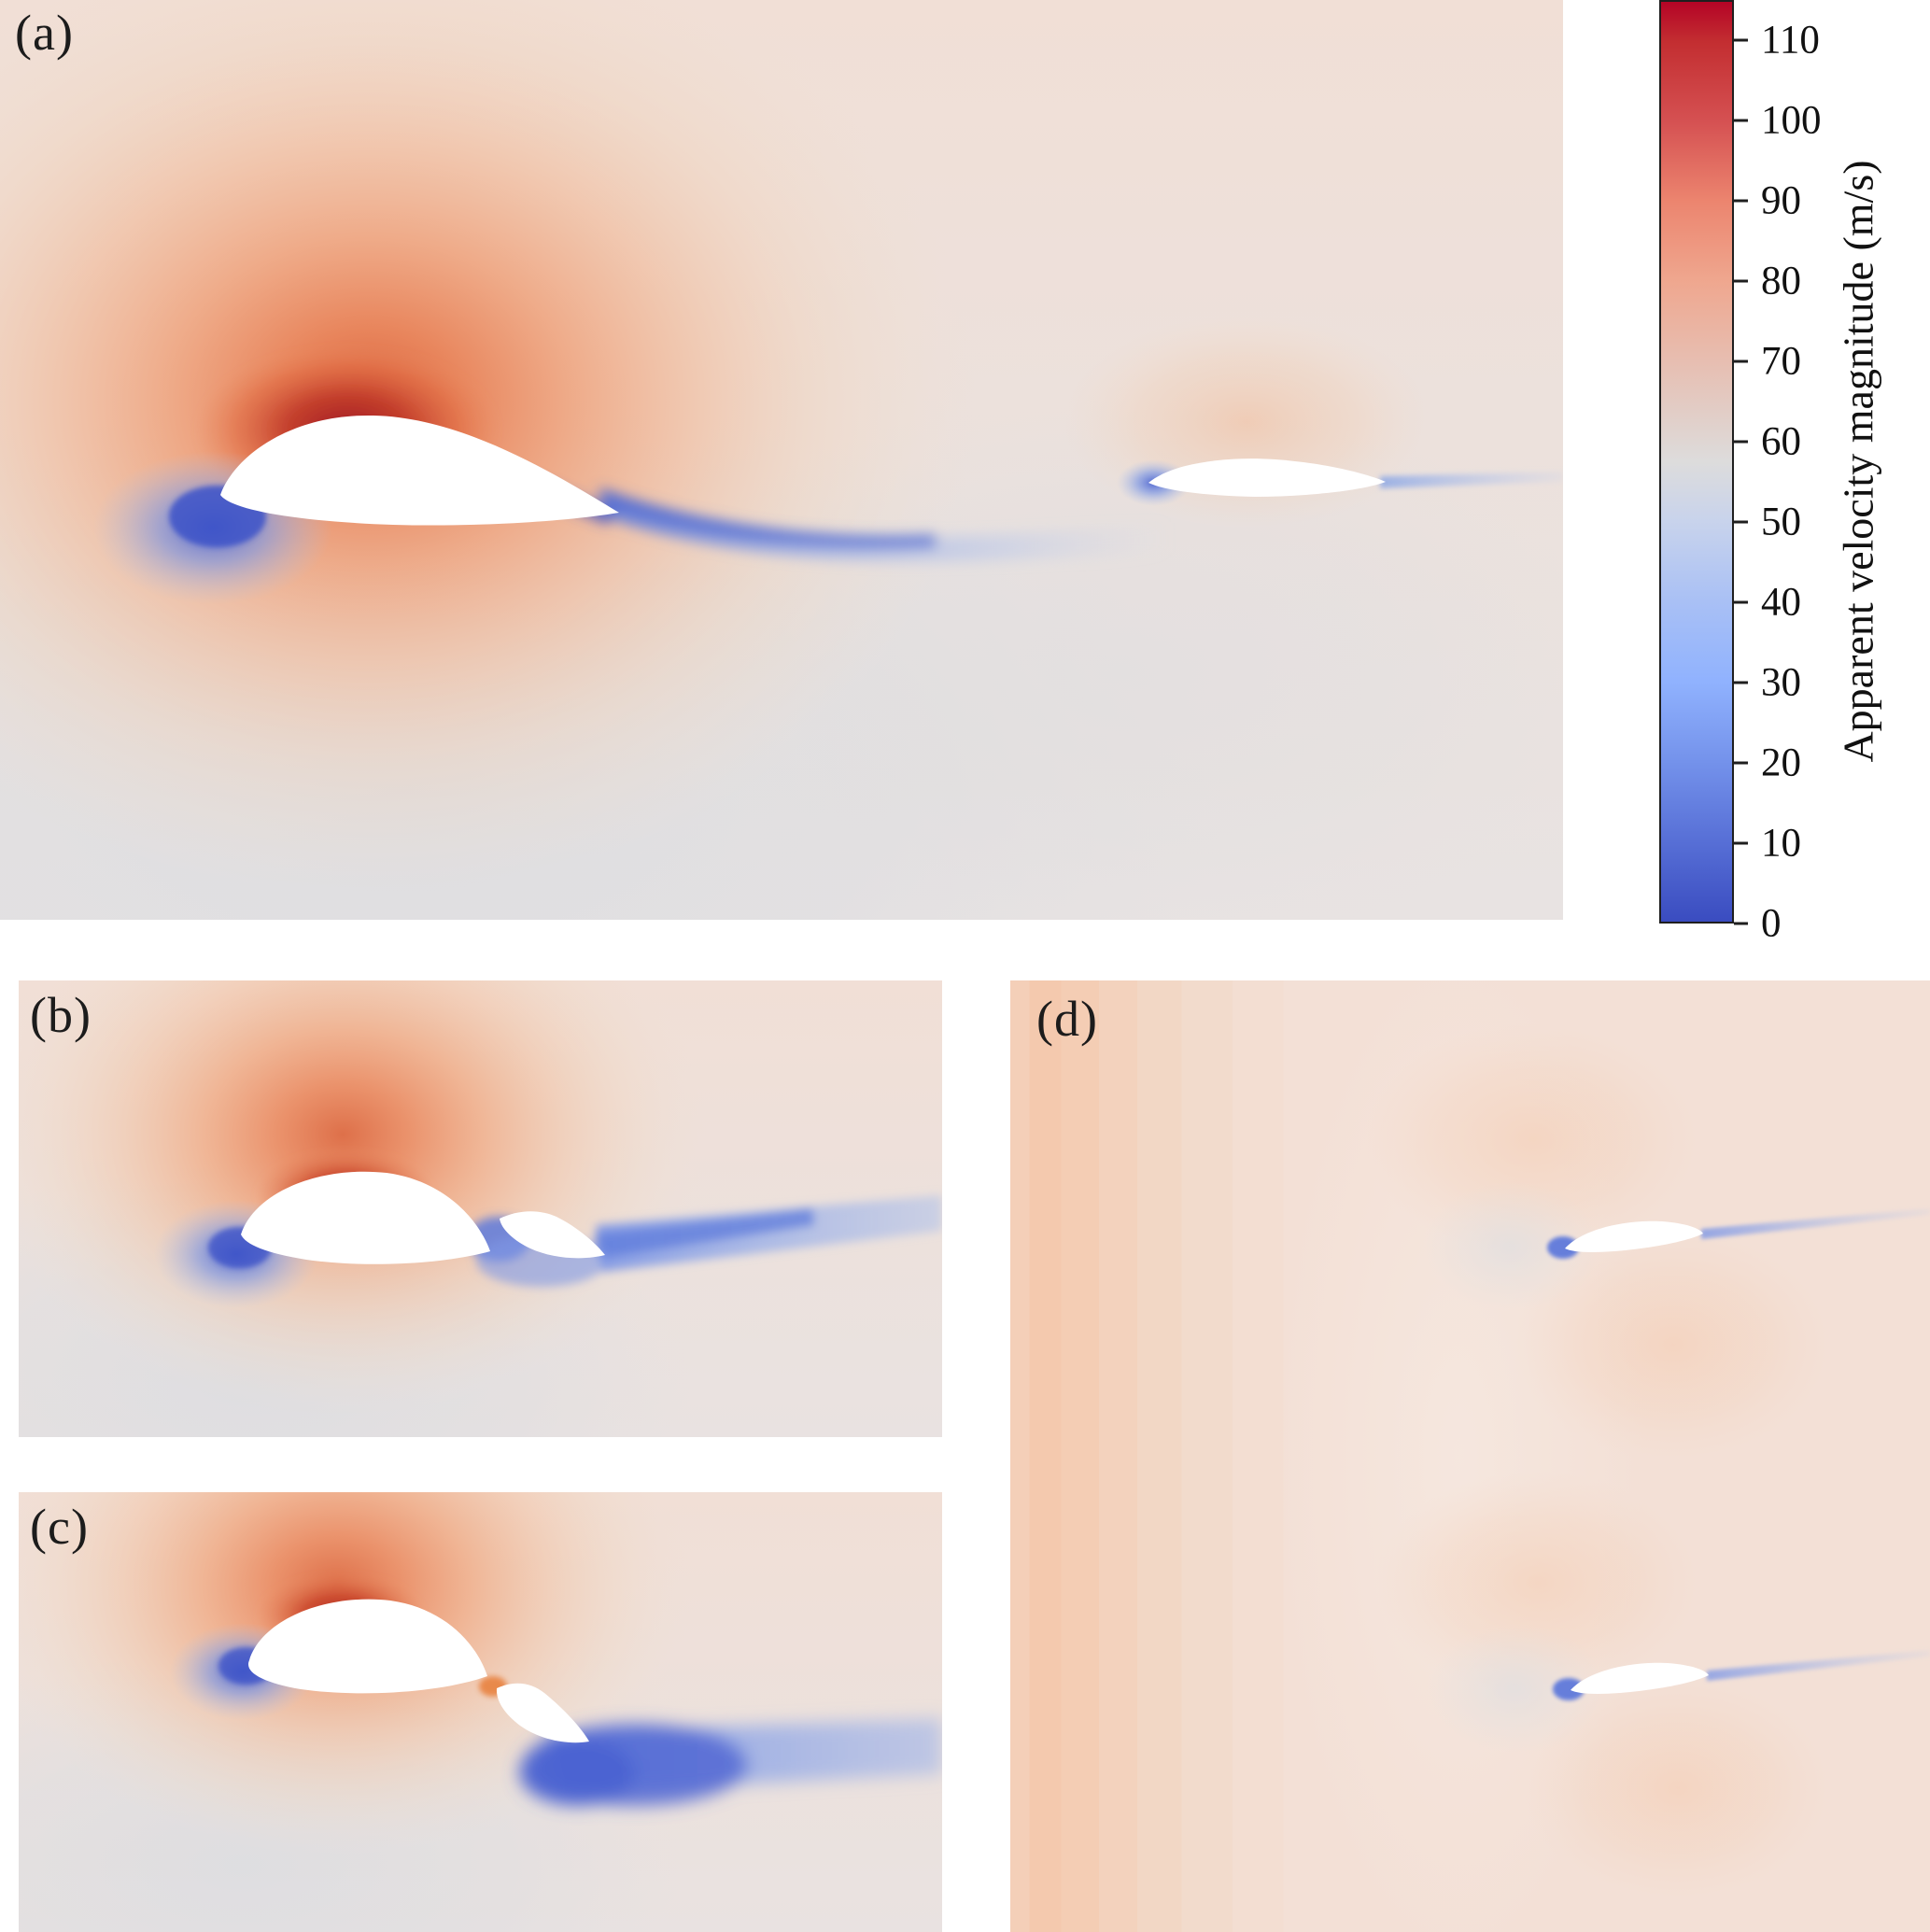 This screenshot has width=1930, height=1932. I want to click on colorbar-tick: 50, so click(1767, 522).